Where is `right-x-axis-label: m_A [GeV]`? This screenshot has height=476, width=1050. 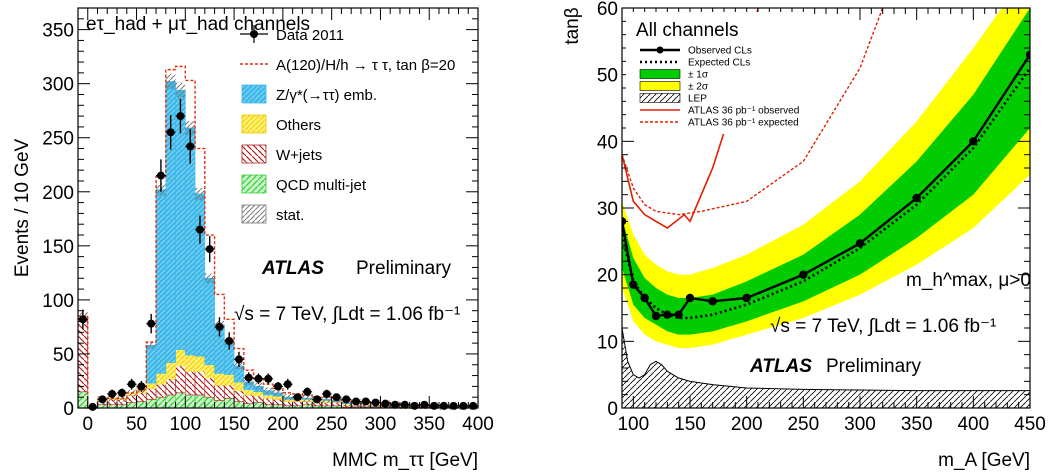 right-x-axis-label: m_A [GeV] is located at coordinates (984, 460).